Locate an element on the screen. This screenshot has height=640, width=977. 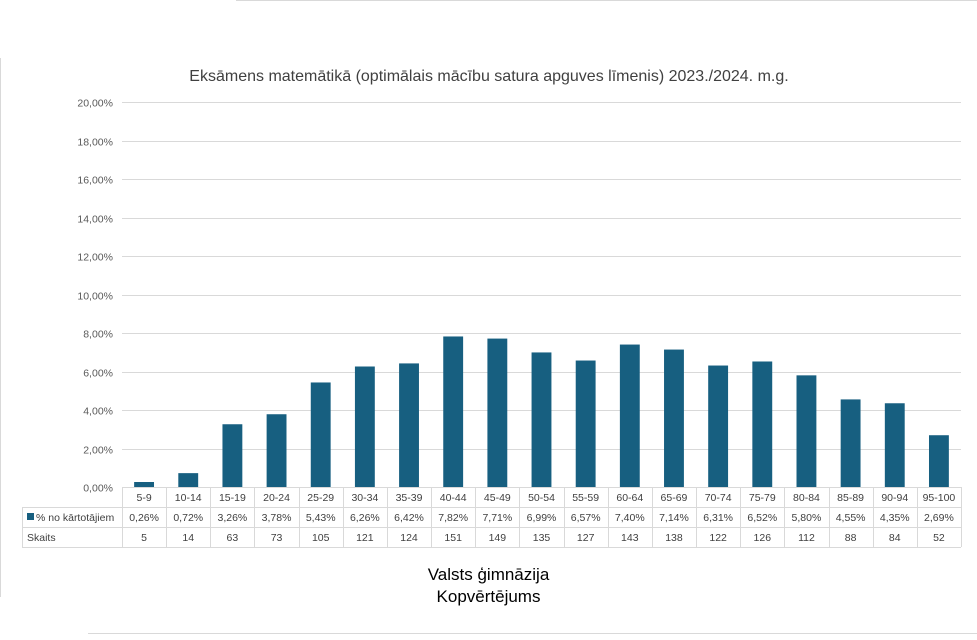
x-tick-label: 80-84 is located at coordinates (806, 498).